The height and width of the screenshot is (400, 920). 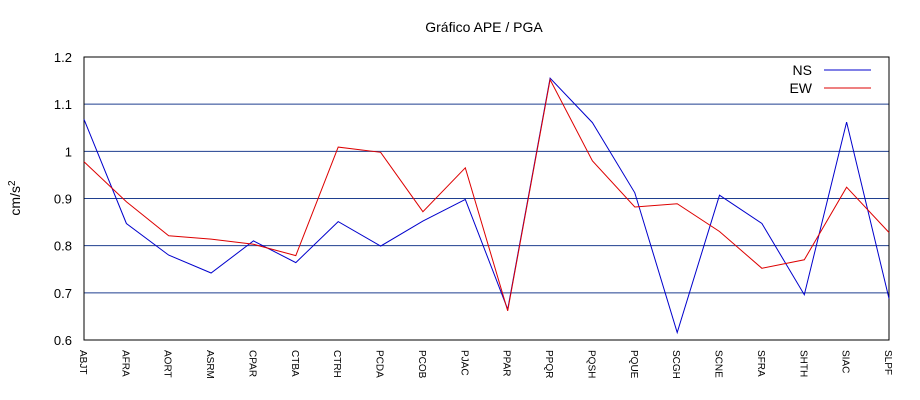 I want to click on y-tick-label: 0.8, so click(x=63, y=246).